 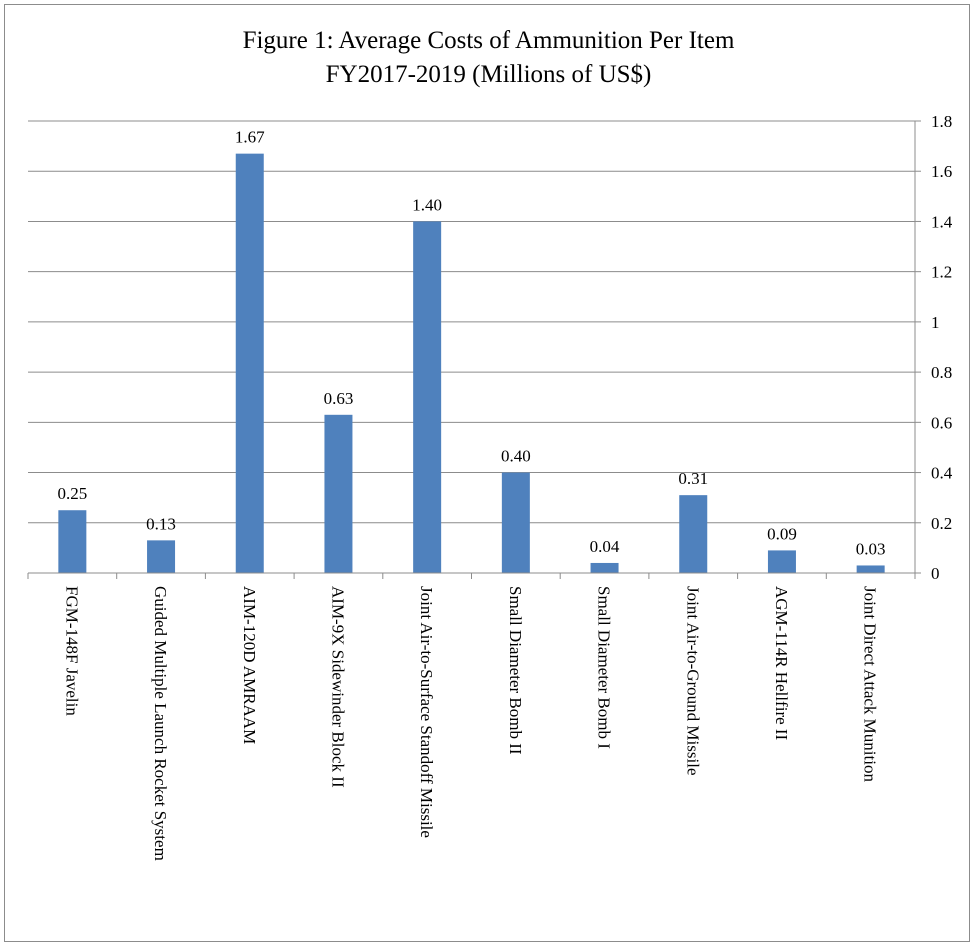 What do you see at coordinates (941, 523) in the screenshot?
I see `y-tick-label: 0.2` at bounding box center [941, 523].